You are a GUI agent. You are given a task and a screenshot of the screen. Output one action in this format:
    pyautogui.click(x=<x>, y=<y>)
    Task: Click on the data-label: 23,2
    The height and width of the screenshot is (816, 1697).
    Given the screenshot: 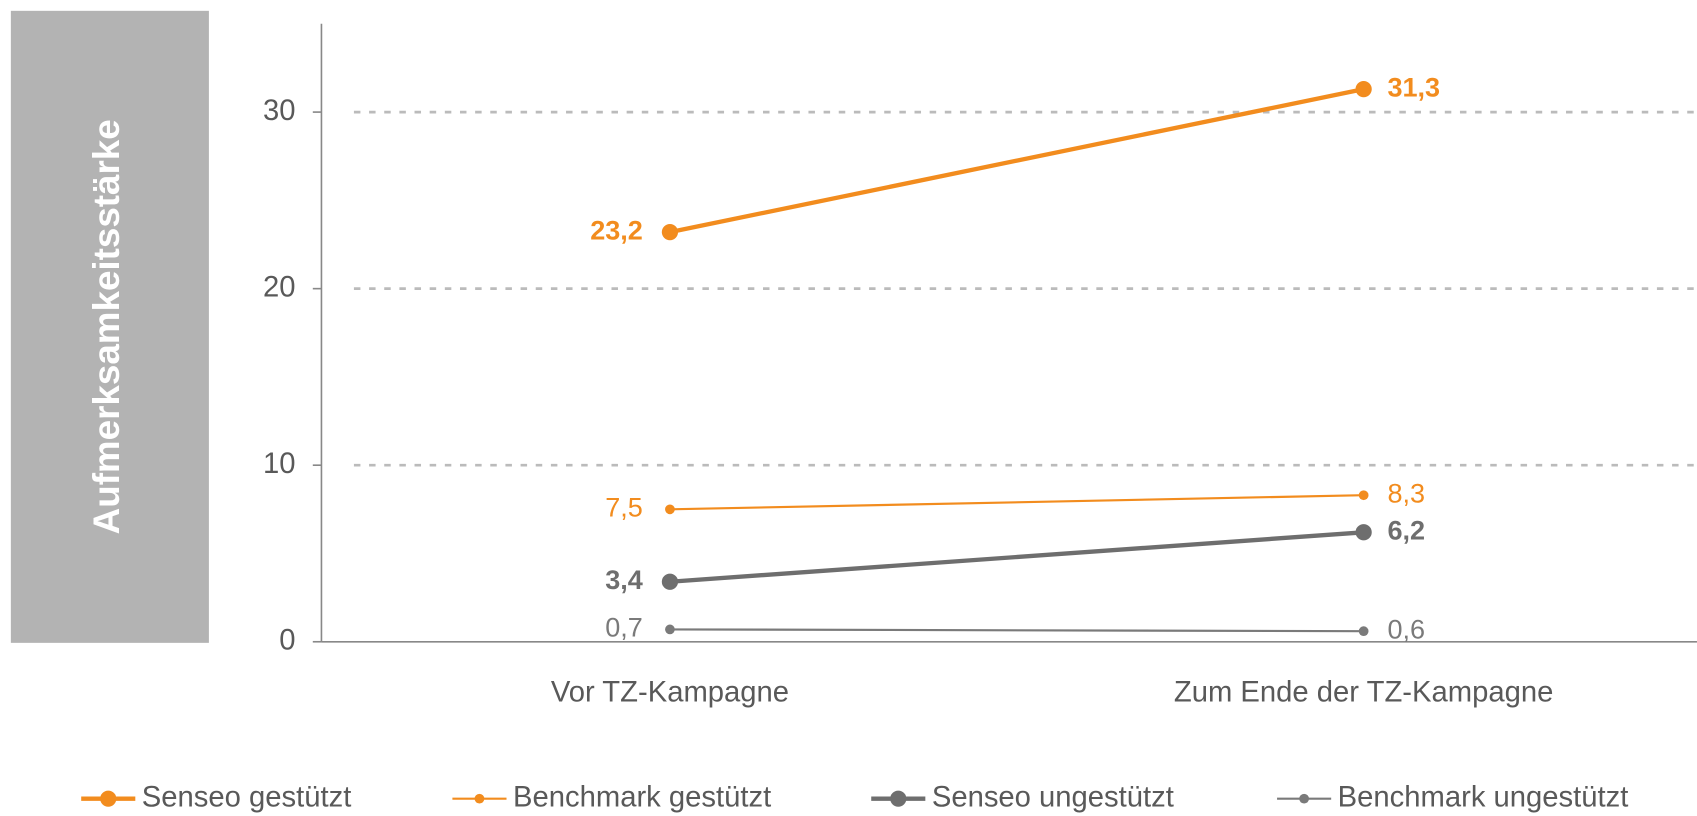 What is the action you would take?
    pyautogui.click(x=616, y=230)
    